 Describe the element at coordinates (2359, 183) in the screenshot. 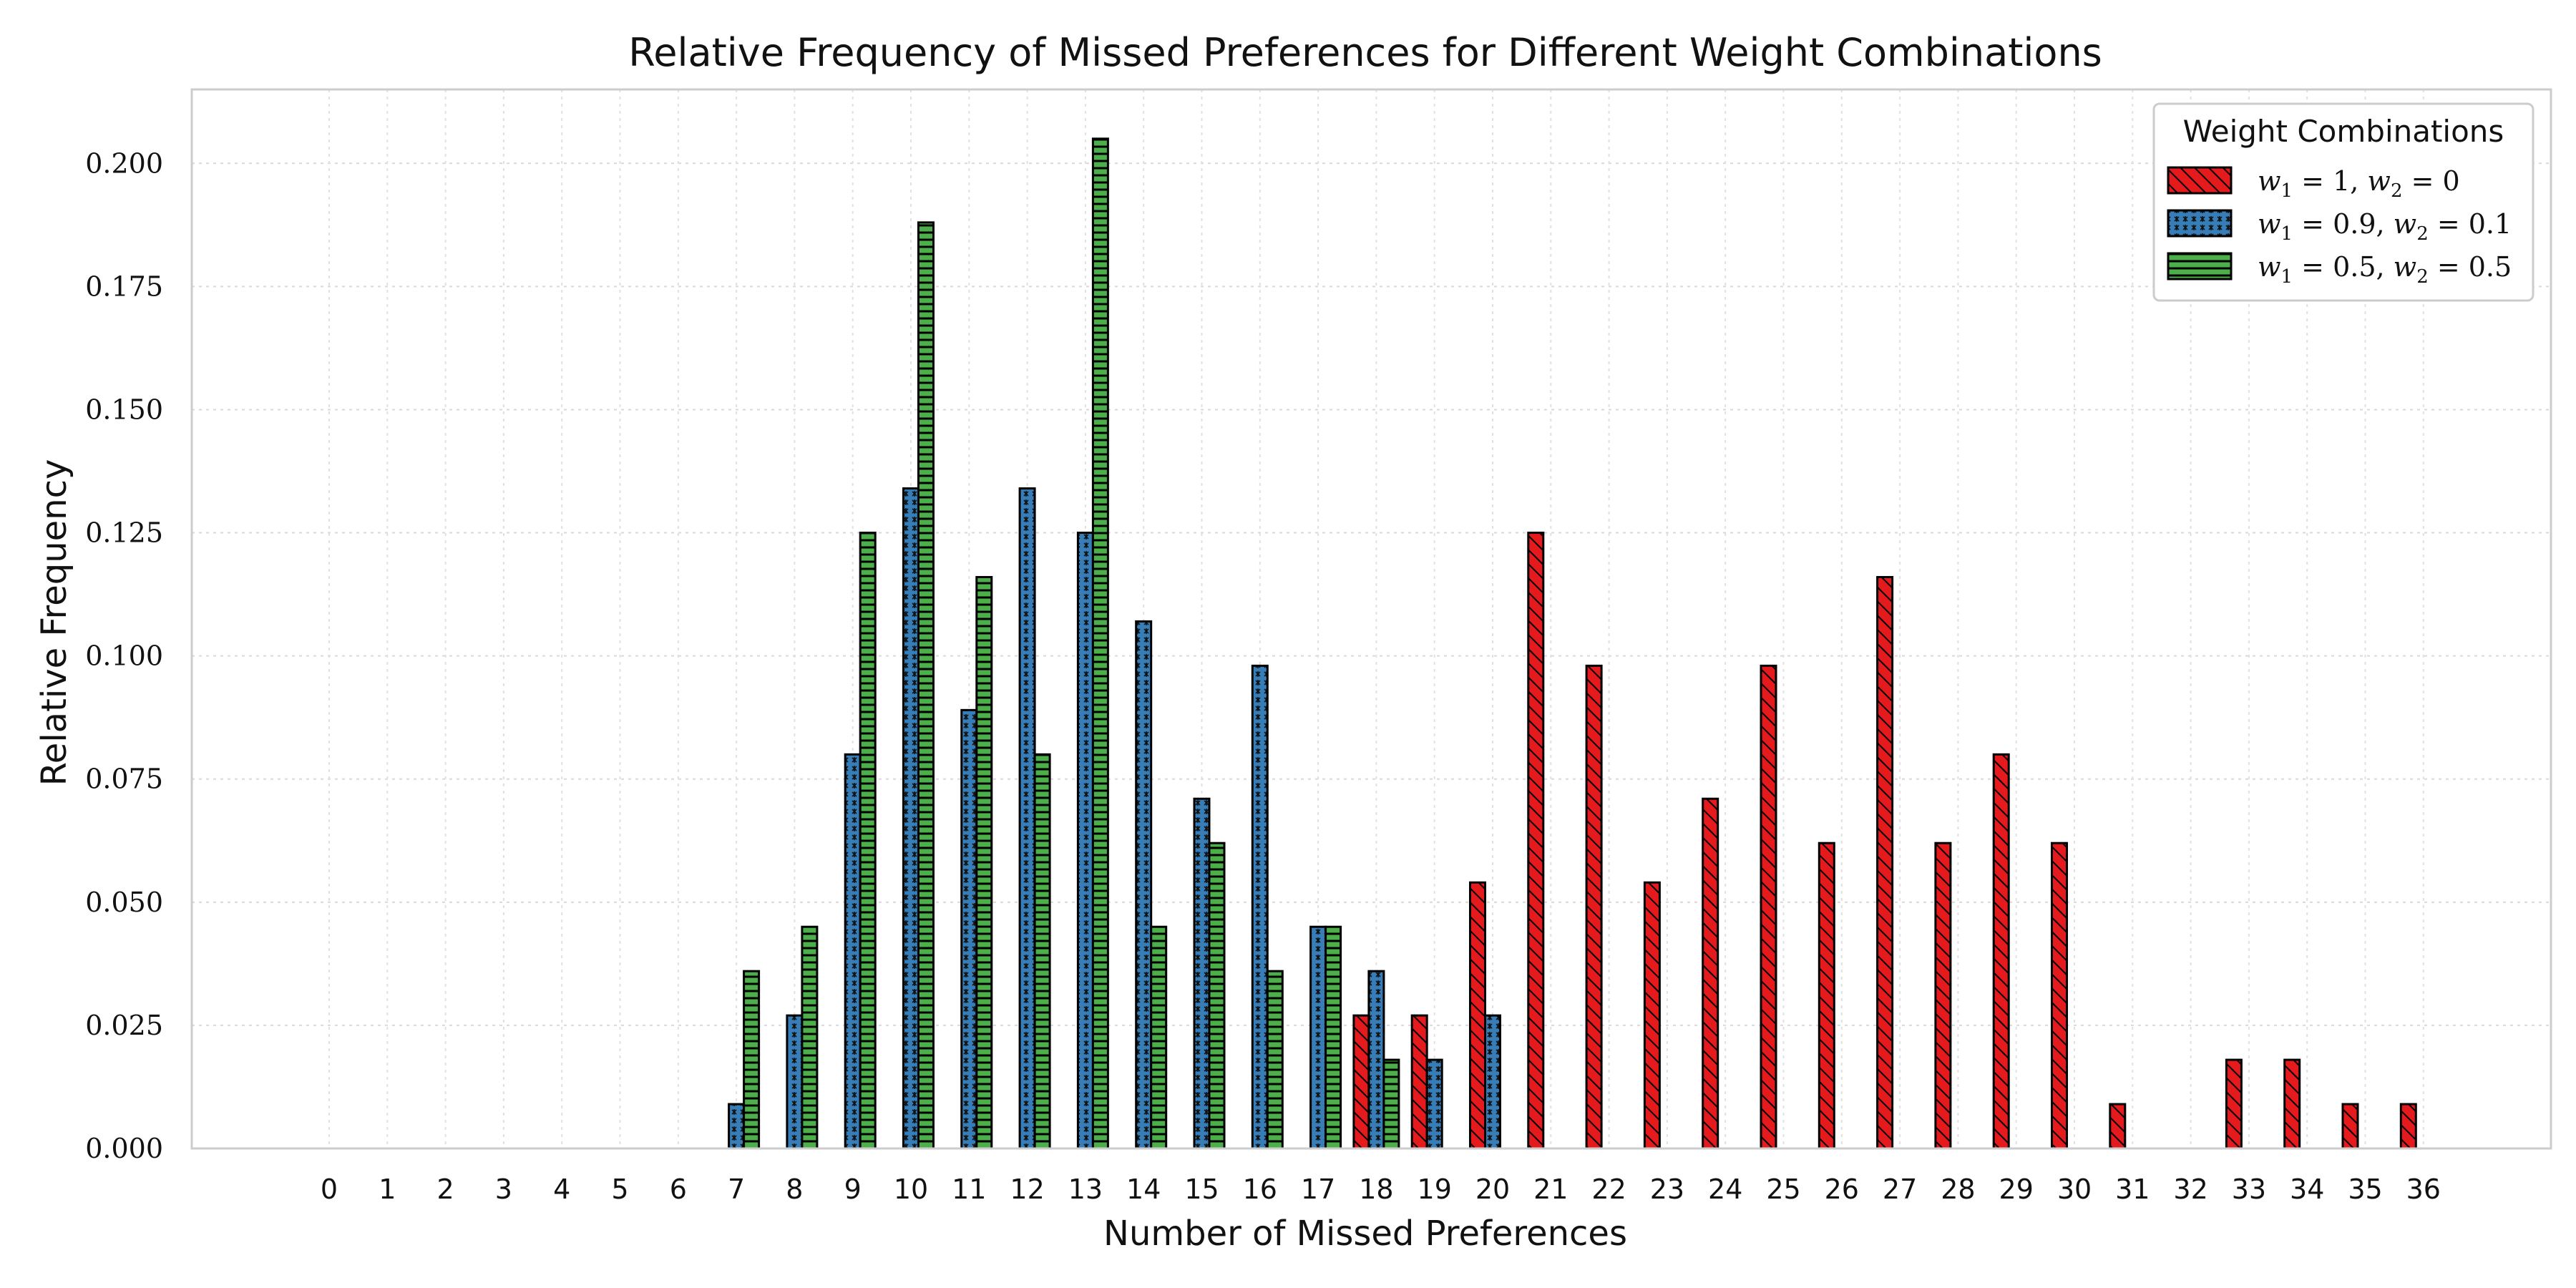

I see `legend-entry-series-1: w1 = 1, w2 = 0` at that location.